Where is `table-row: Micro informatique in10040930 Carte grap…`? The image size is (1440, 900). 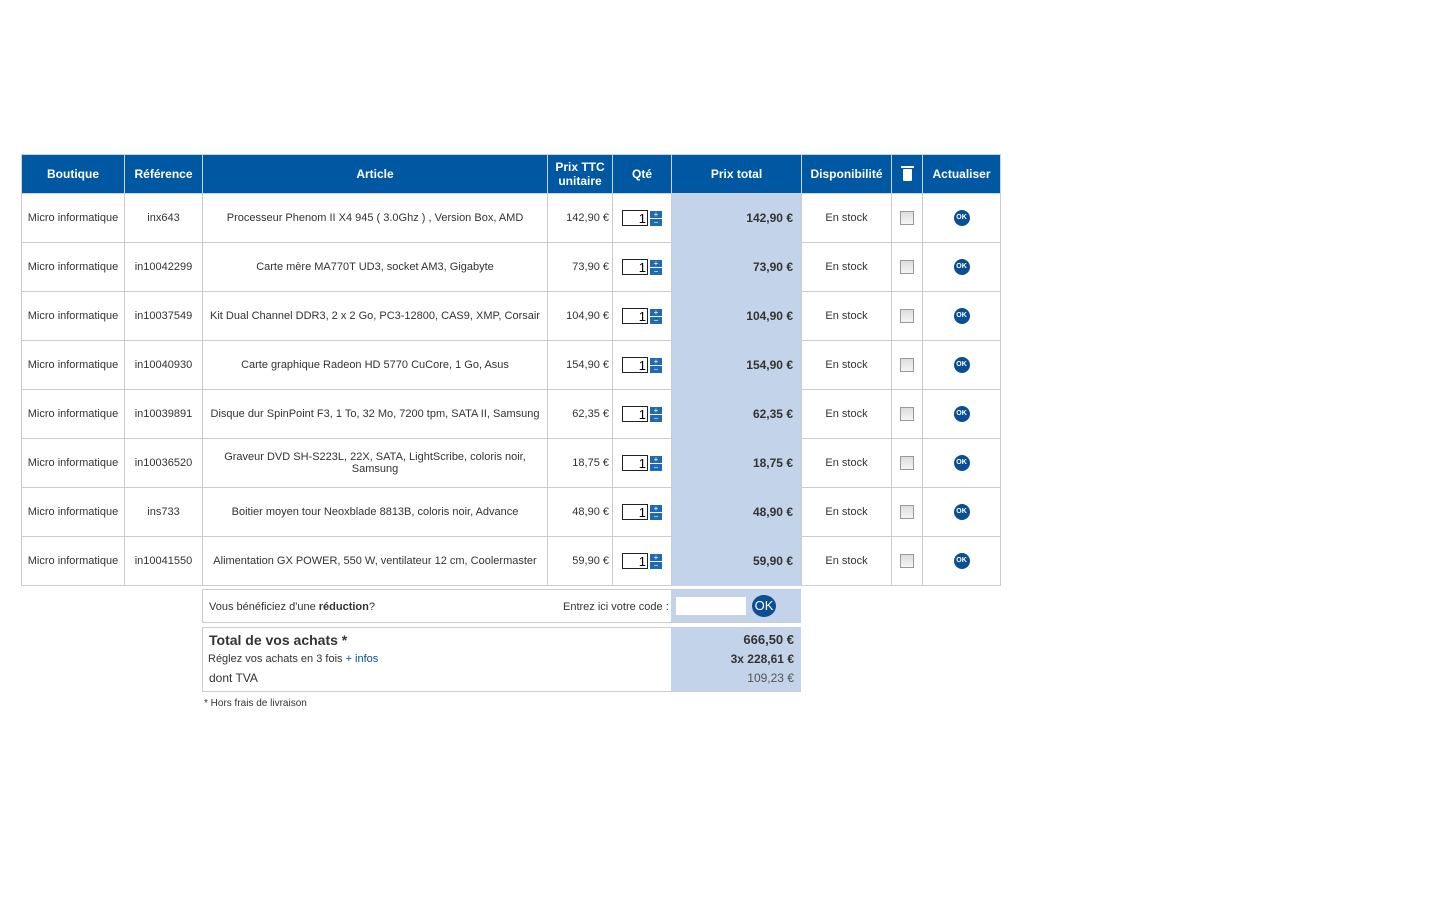
table-row: Micro informatique in10040930 Carte grap… is located at coordinates (511, 365).